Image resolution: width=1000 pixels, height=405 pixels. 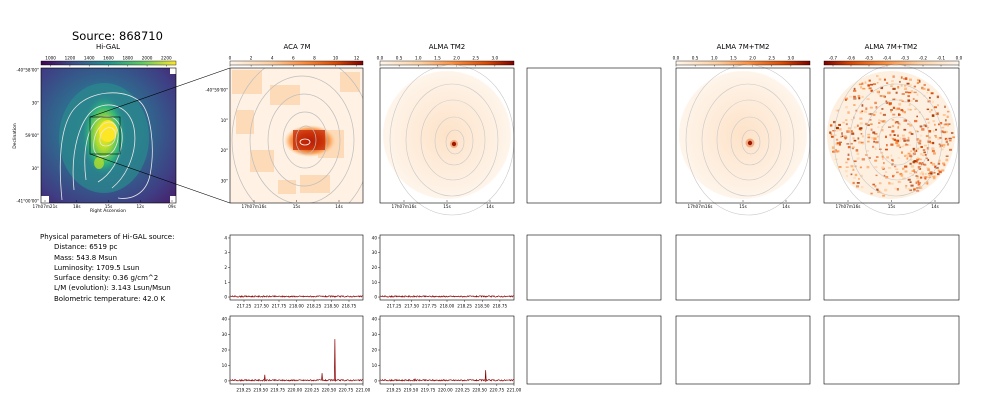 What do you see at coordinates (230, 58) in the screenshot?
I see `colorbar-tick-label: 0` at bounding box center [230, 58].